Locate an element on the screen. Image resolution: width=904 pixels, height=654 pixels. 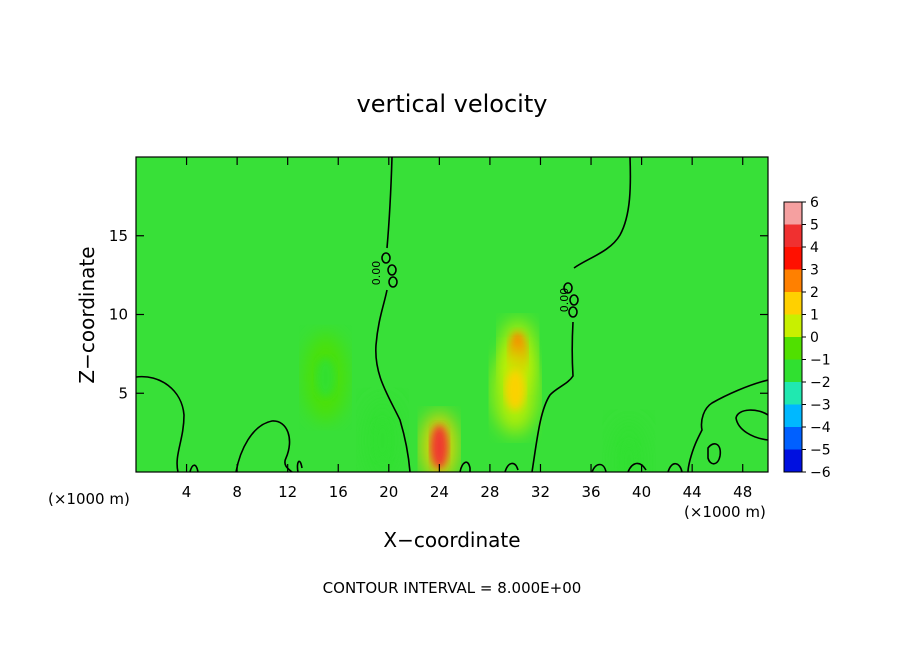
x-tick-label: 24 is located at coordinates (439, 492).